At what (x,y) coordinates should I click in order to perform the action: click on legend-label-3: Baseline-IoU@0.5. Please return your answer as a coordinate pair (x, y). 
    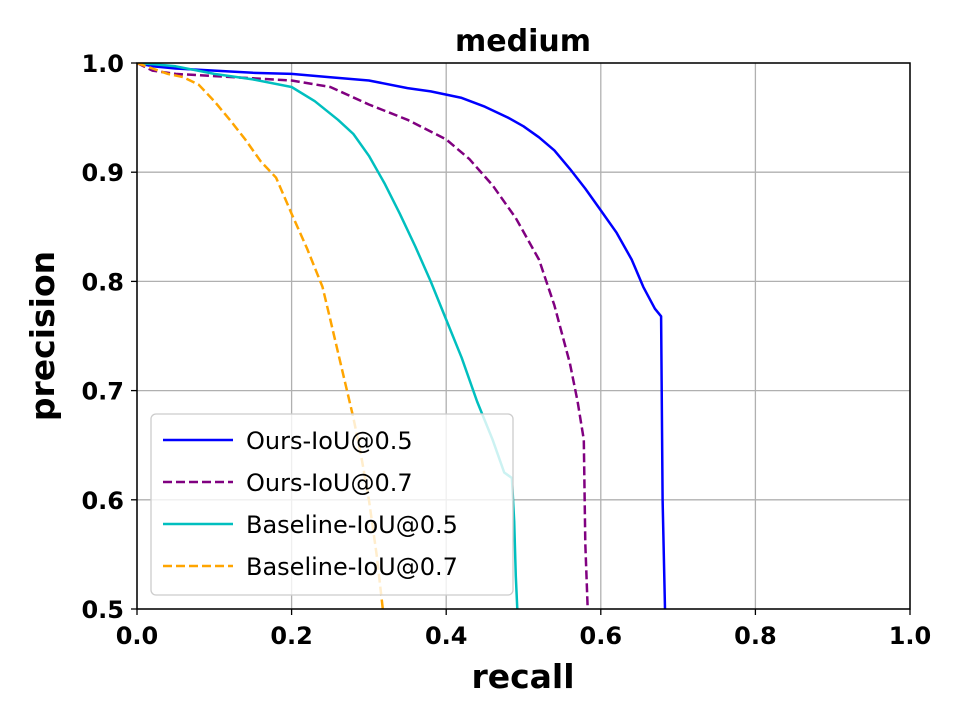
    Looking at the image, I should click on (352, 525).